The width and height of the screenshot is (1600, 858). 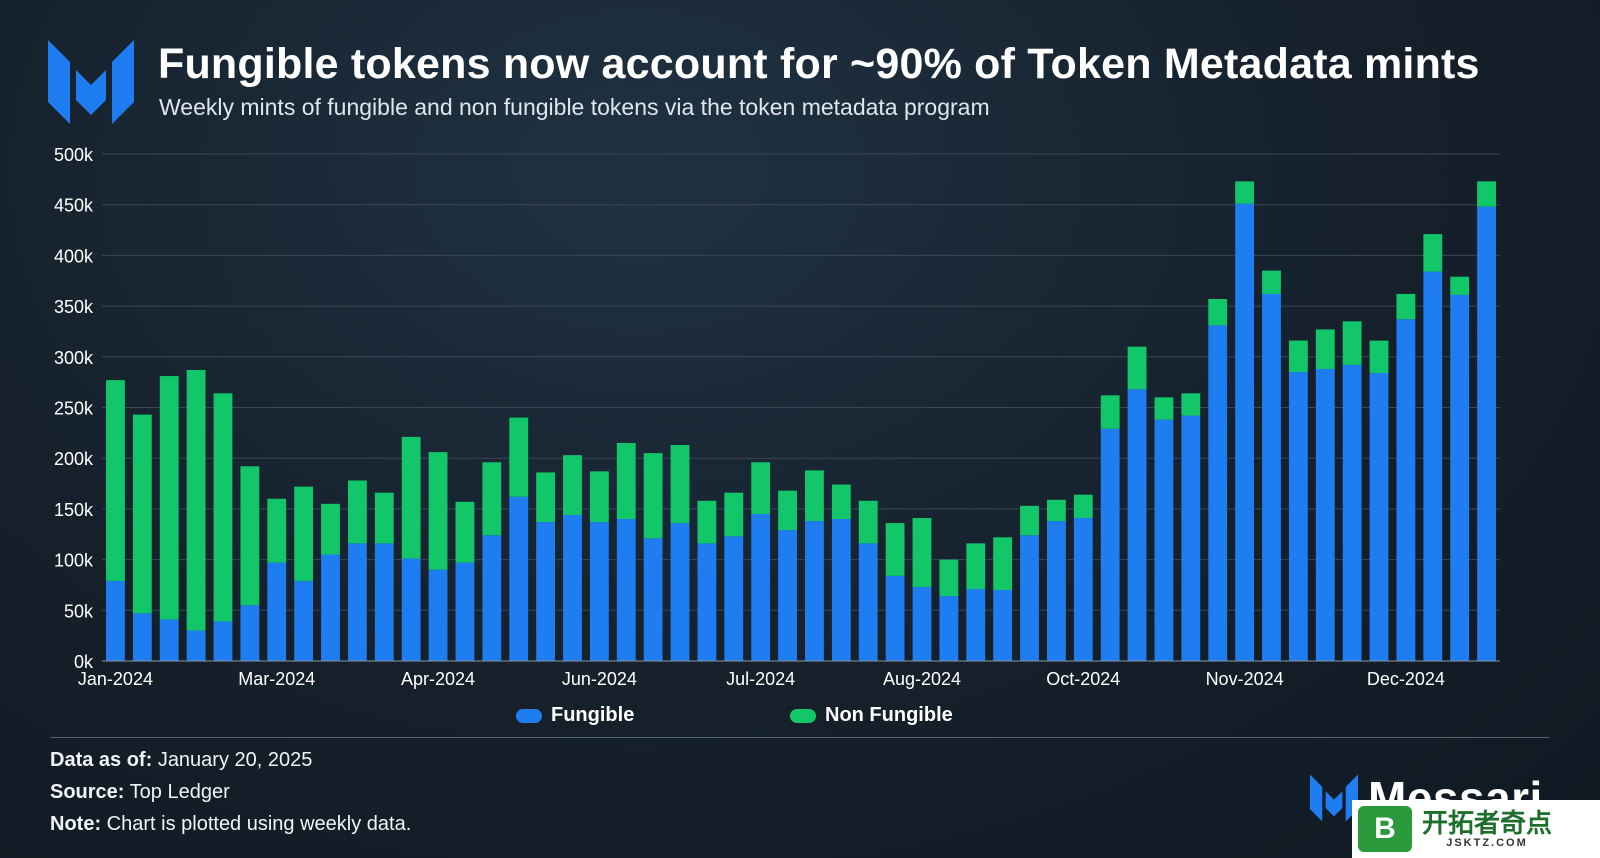 I want to click on source: Source: Top Ledger, so click(x=140, y=792).